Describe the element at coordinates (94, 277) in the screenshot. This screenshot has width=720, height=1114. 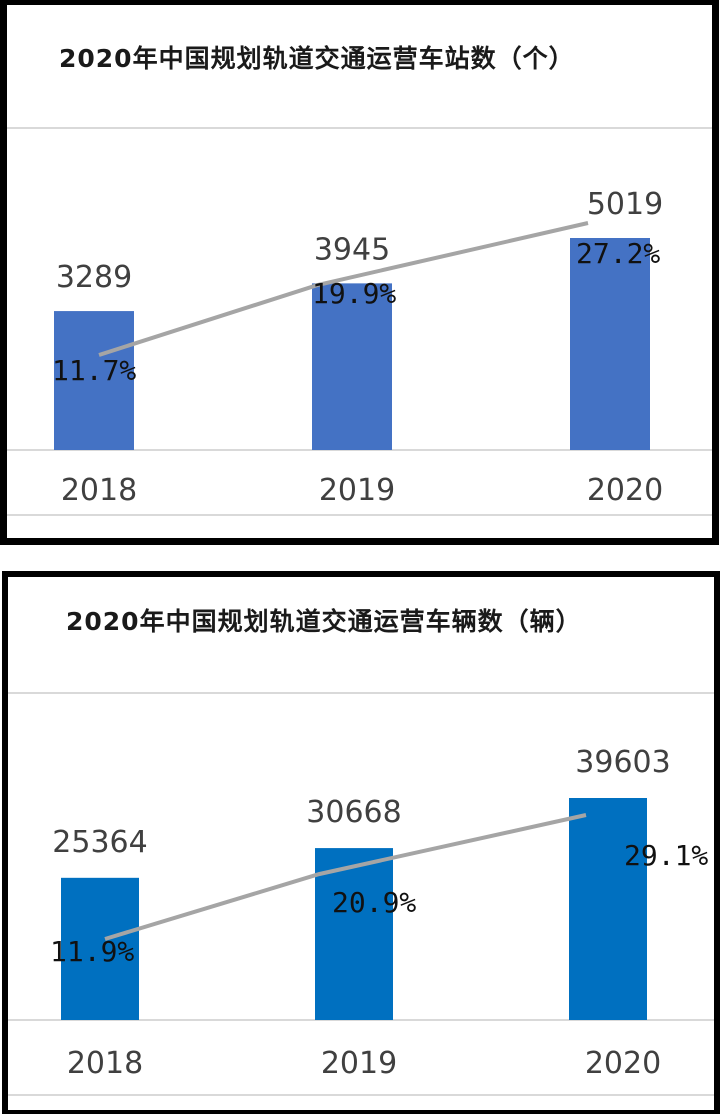
I see `value-label: 3289` at that location.